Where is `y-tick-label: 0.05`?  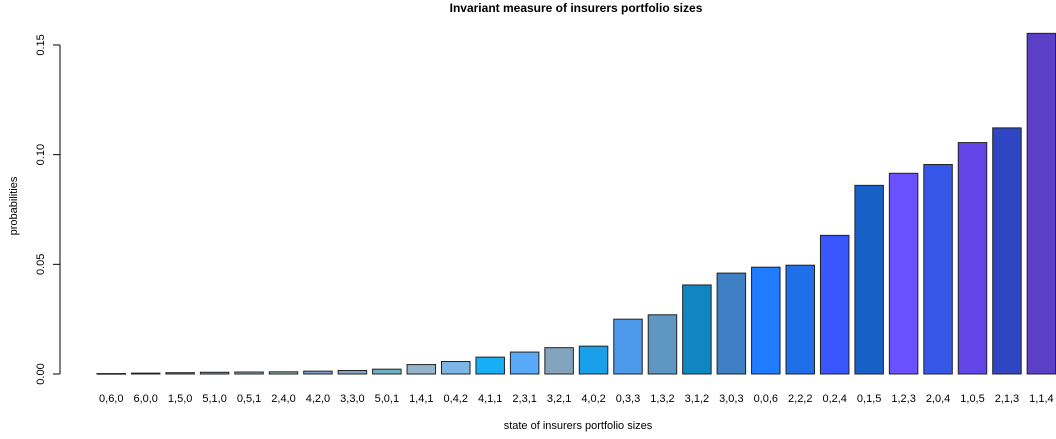
y-tick-label: 0.05 is located at coordinates (41, 264).